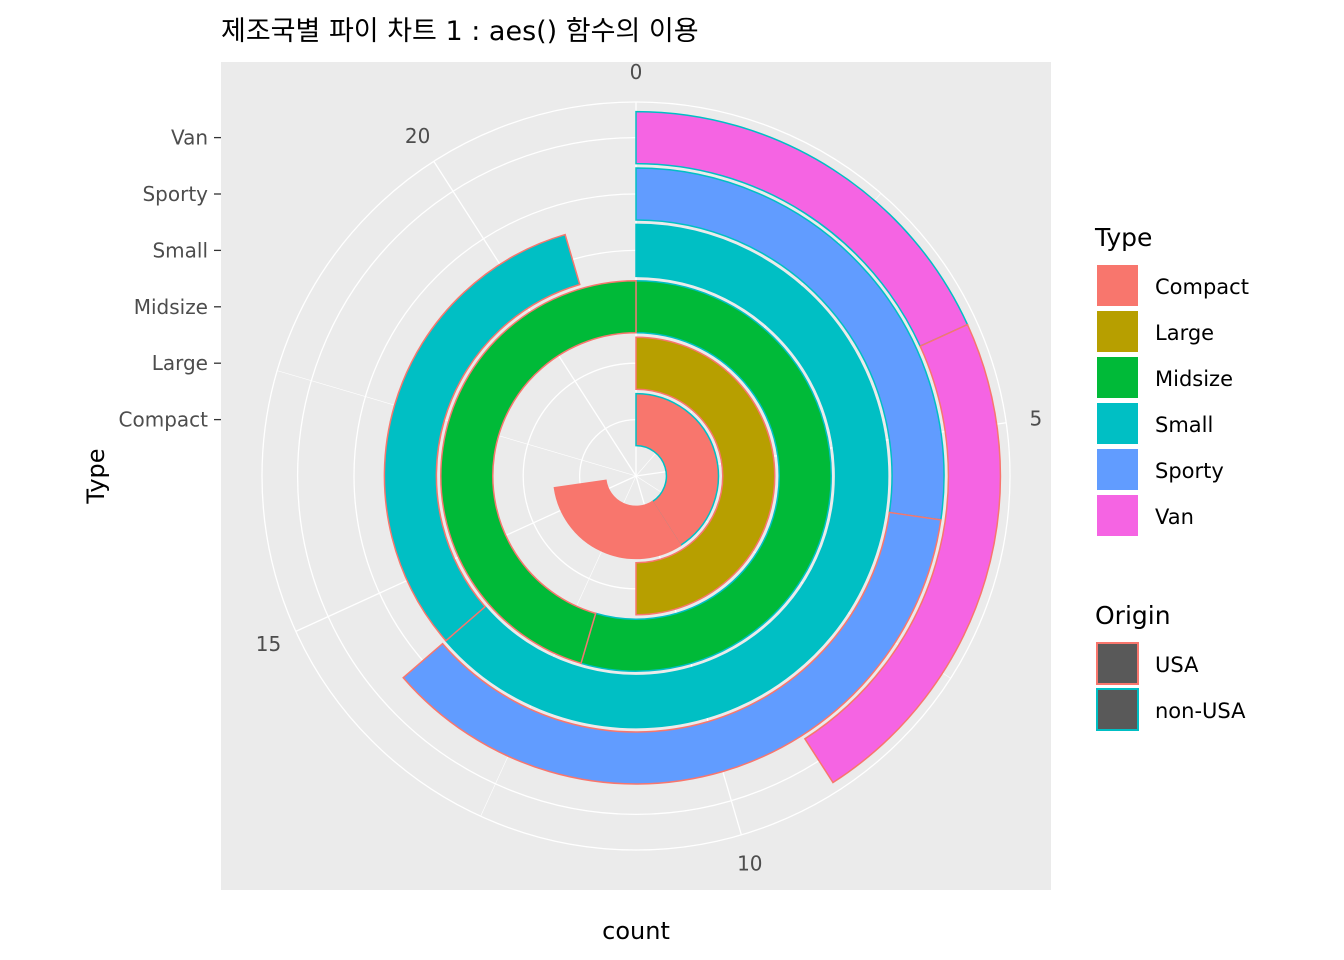  What do you see at coordinates (538, 472) in the screenshot?
I see `bar-midsize-usa` at bounding box center [538, 472].